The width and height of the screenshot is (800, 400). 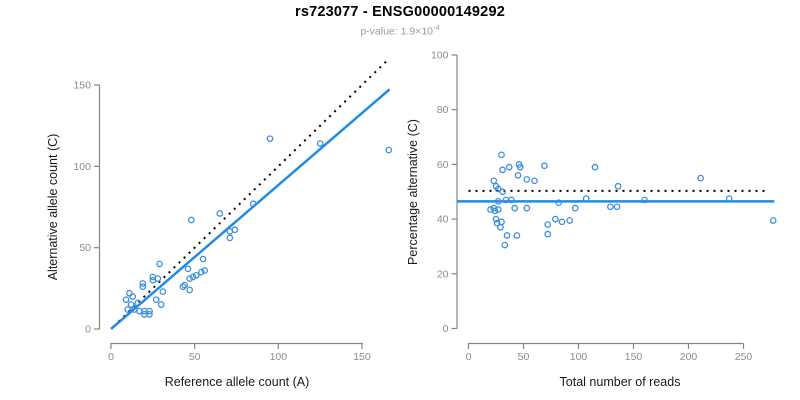 I want to click on y-tick-label: 40, so click(x=443, y=220).